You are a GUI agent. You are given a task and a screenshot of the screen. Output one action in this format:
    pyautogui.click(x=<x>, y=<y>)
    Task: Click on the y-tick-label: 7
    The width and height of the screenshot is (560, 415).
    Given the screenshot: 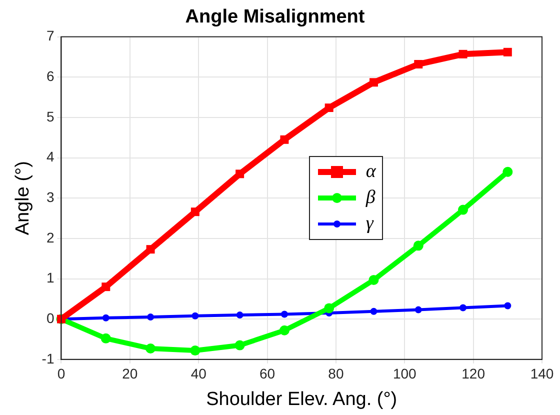 What is the action you would take?
    pyautogui.click(x=50, y=36)
    